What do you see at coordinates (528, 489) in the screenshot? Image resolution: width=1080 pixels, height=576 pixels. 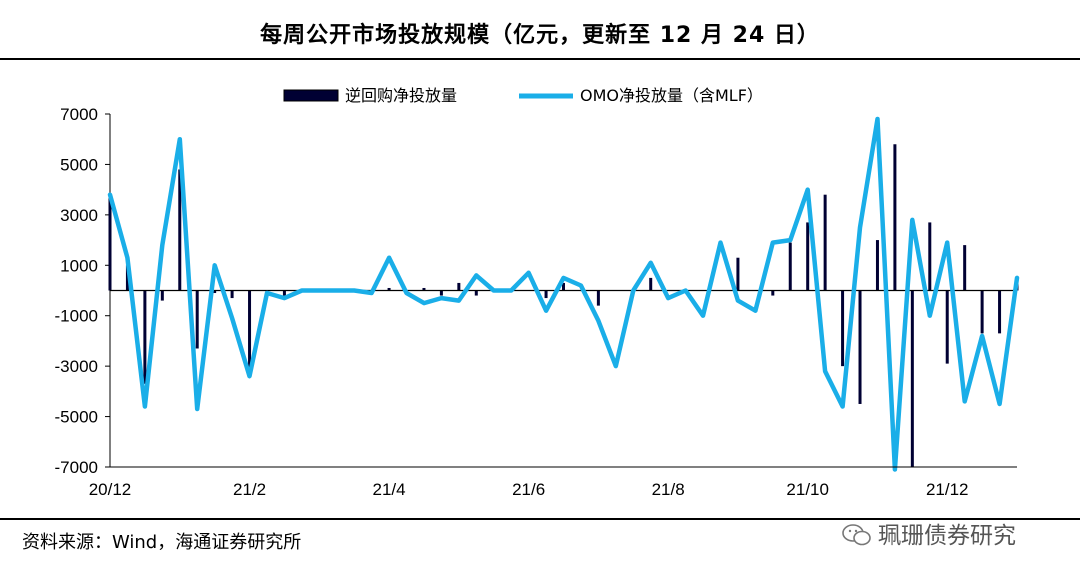 I see `x-tick-label: 21/6` at bounding box center [528, 489].